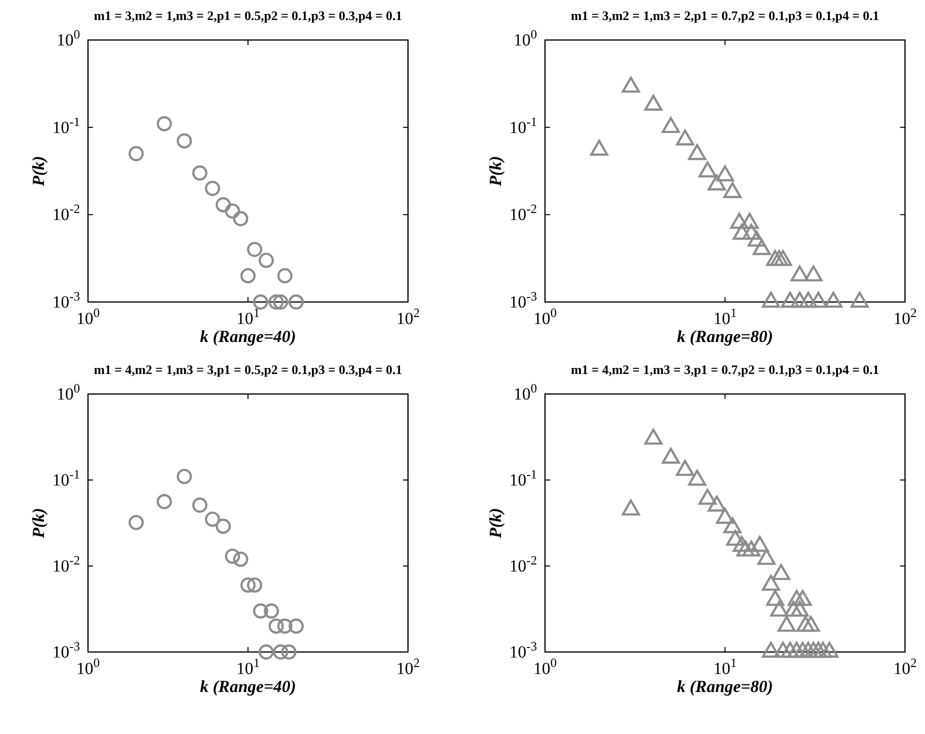 The height and width of the screenshot is (734, 925). Describe the element at coordinates (725, 369) in the screenshot. I see `chart-title: m1 = 4,m2 = 1,m3 = 3,p1 = 0.7,p2 = 0.1,p3 = 0.1,p4 = 0.1` at that location.